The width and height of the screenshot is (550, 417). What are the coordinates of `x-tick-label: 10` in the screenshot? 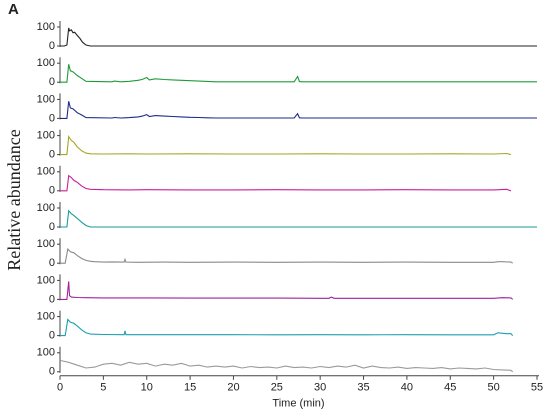 It's located at (147, 388).